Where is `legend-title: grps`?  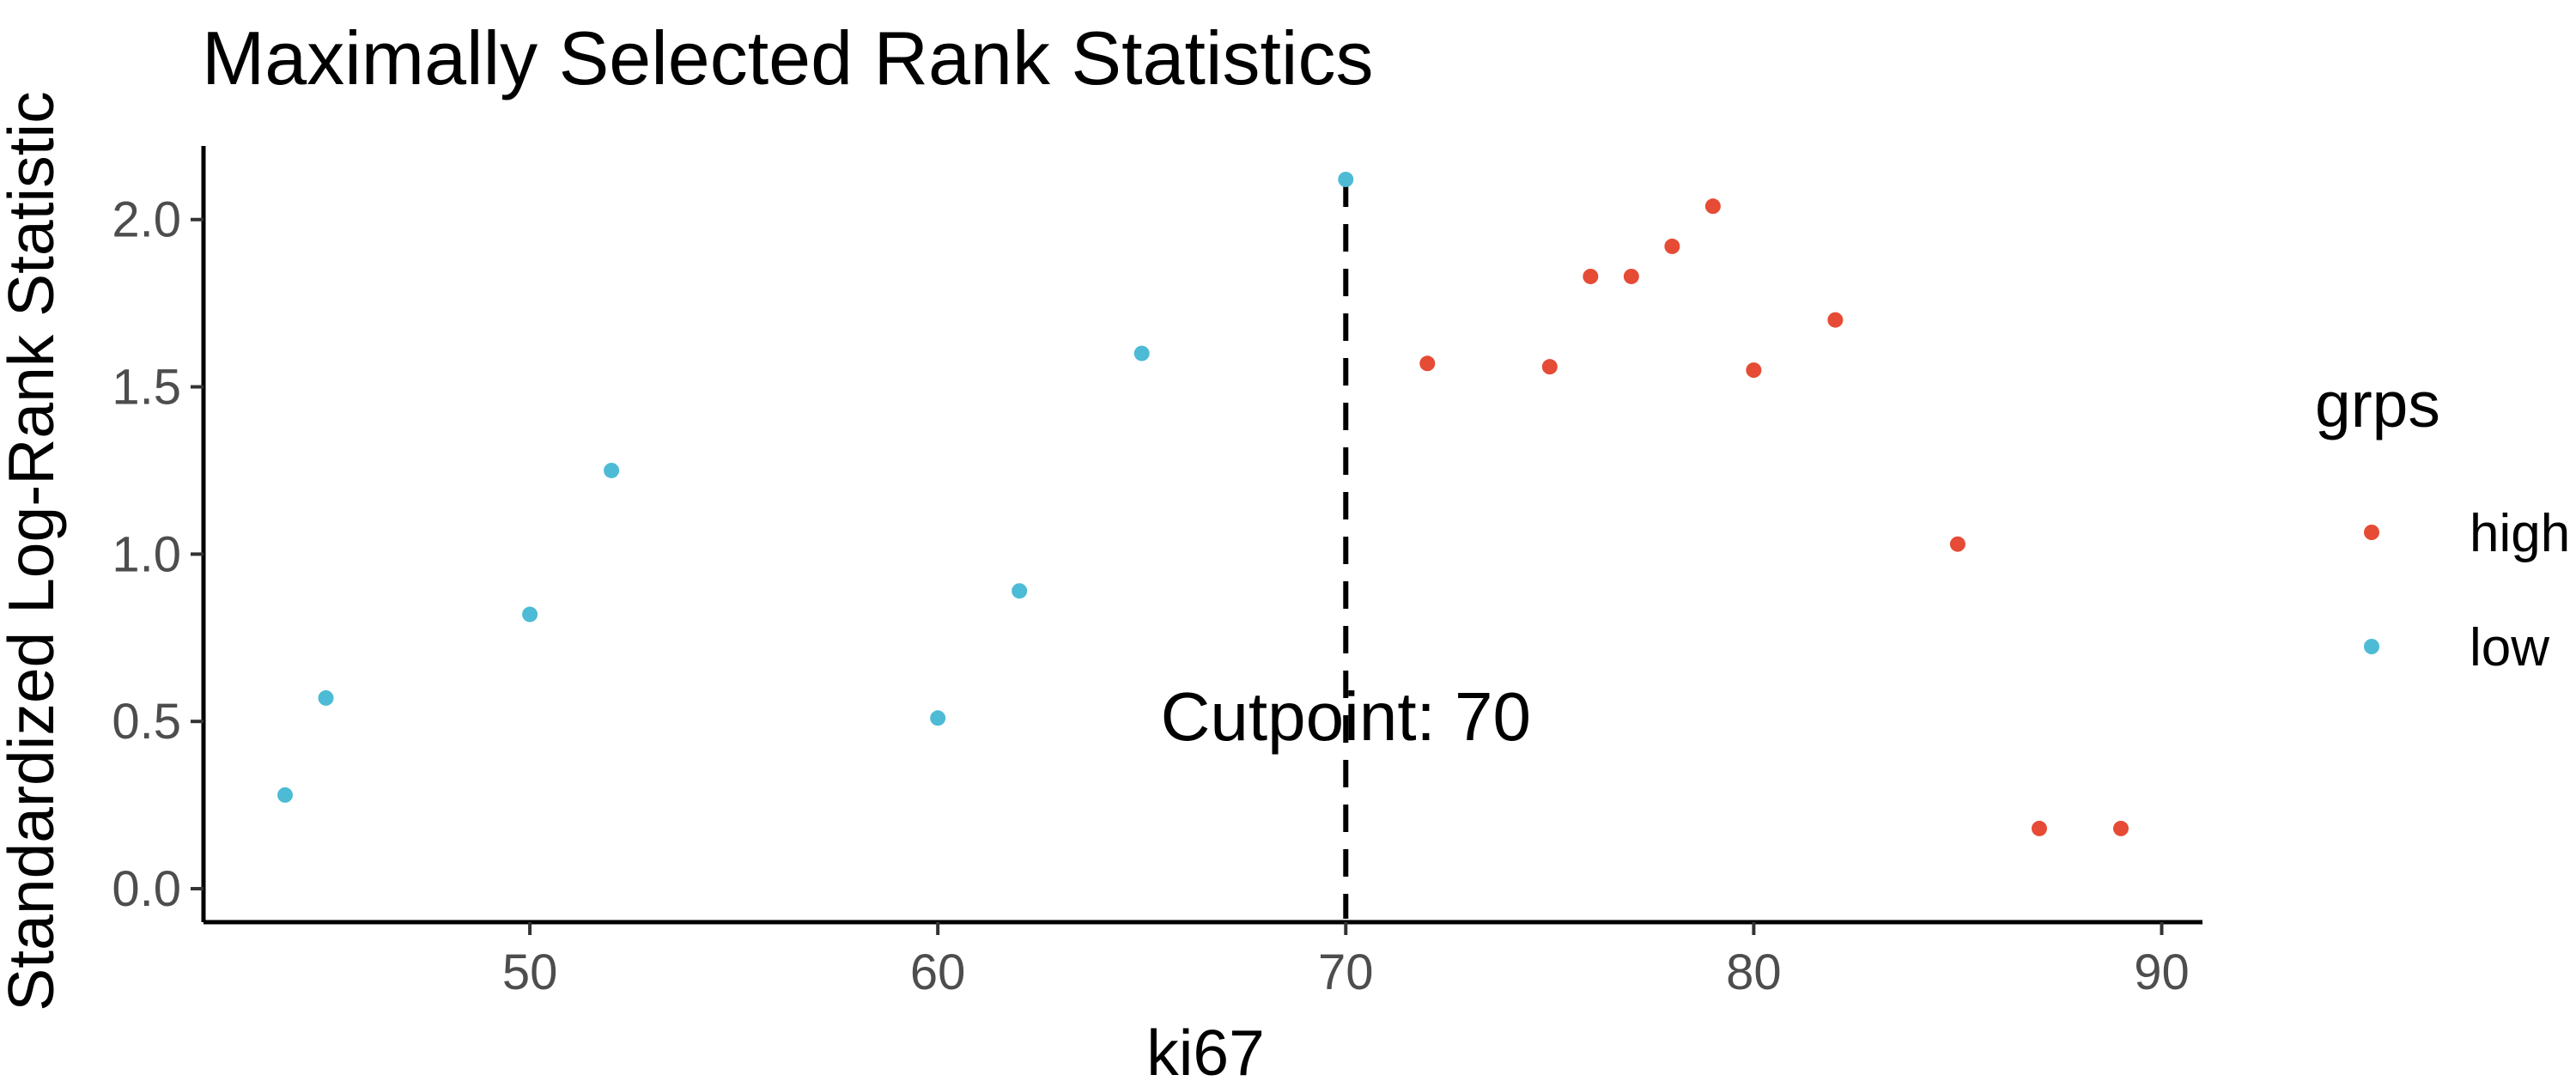
legend-title: grps is located at coordinates (2377, 404).